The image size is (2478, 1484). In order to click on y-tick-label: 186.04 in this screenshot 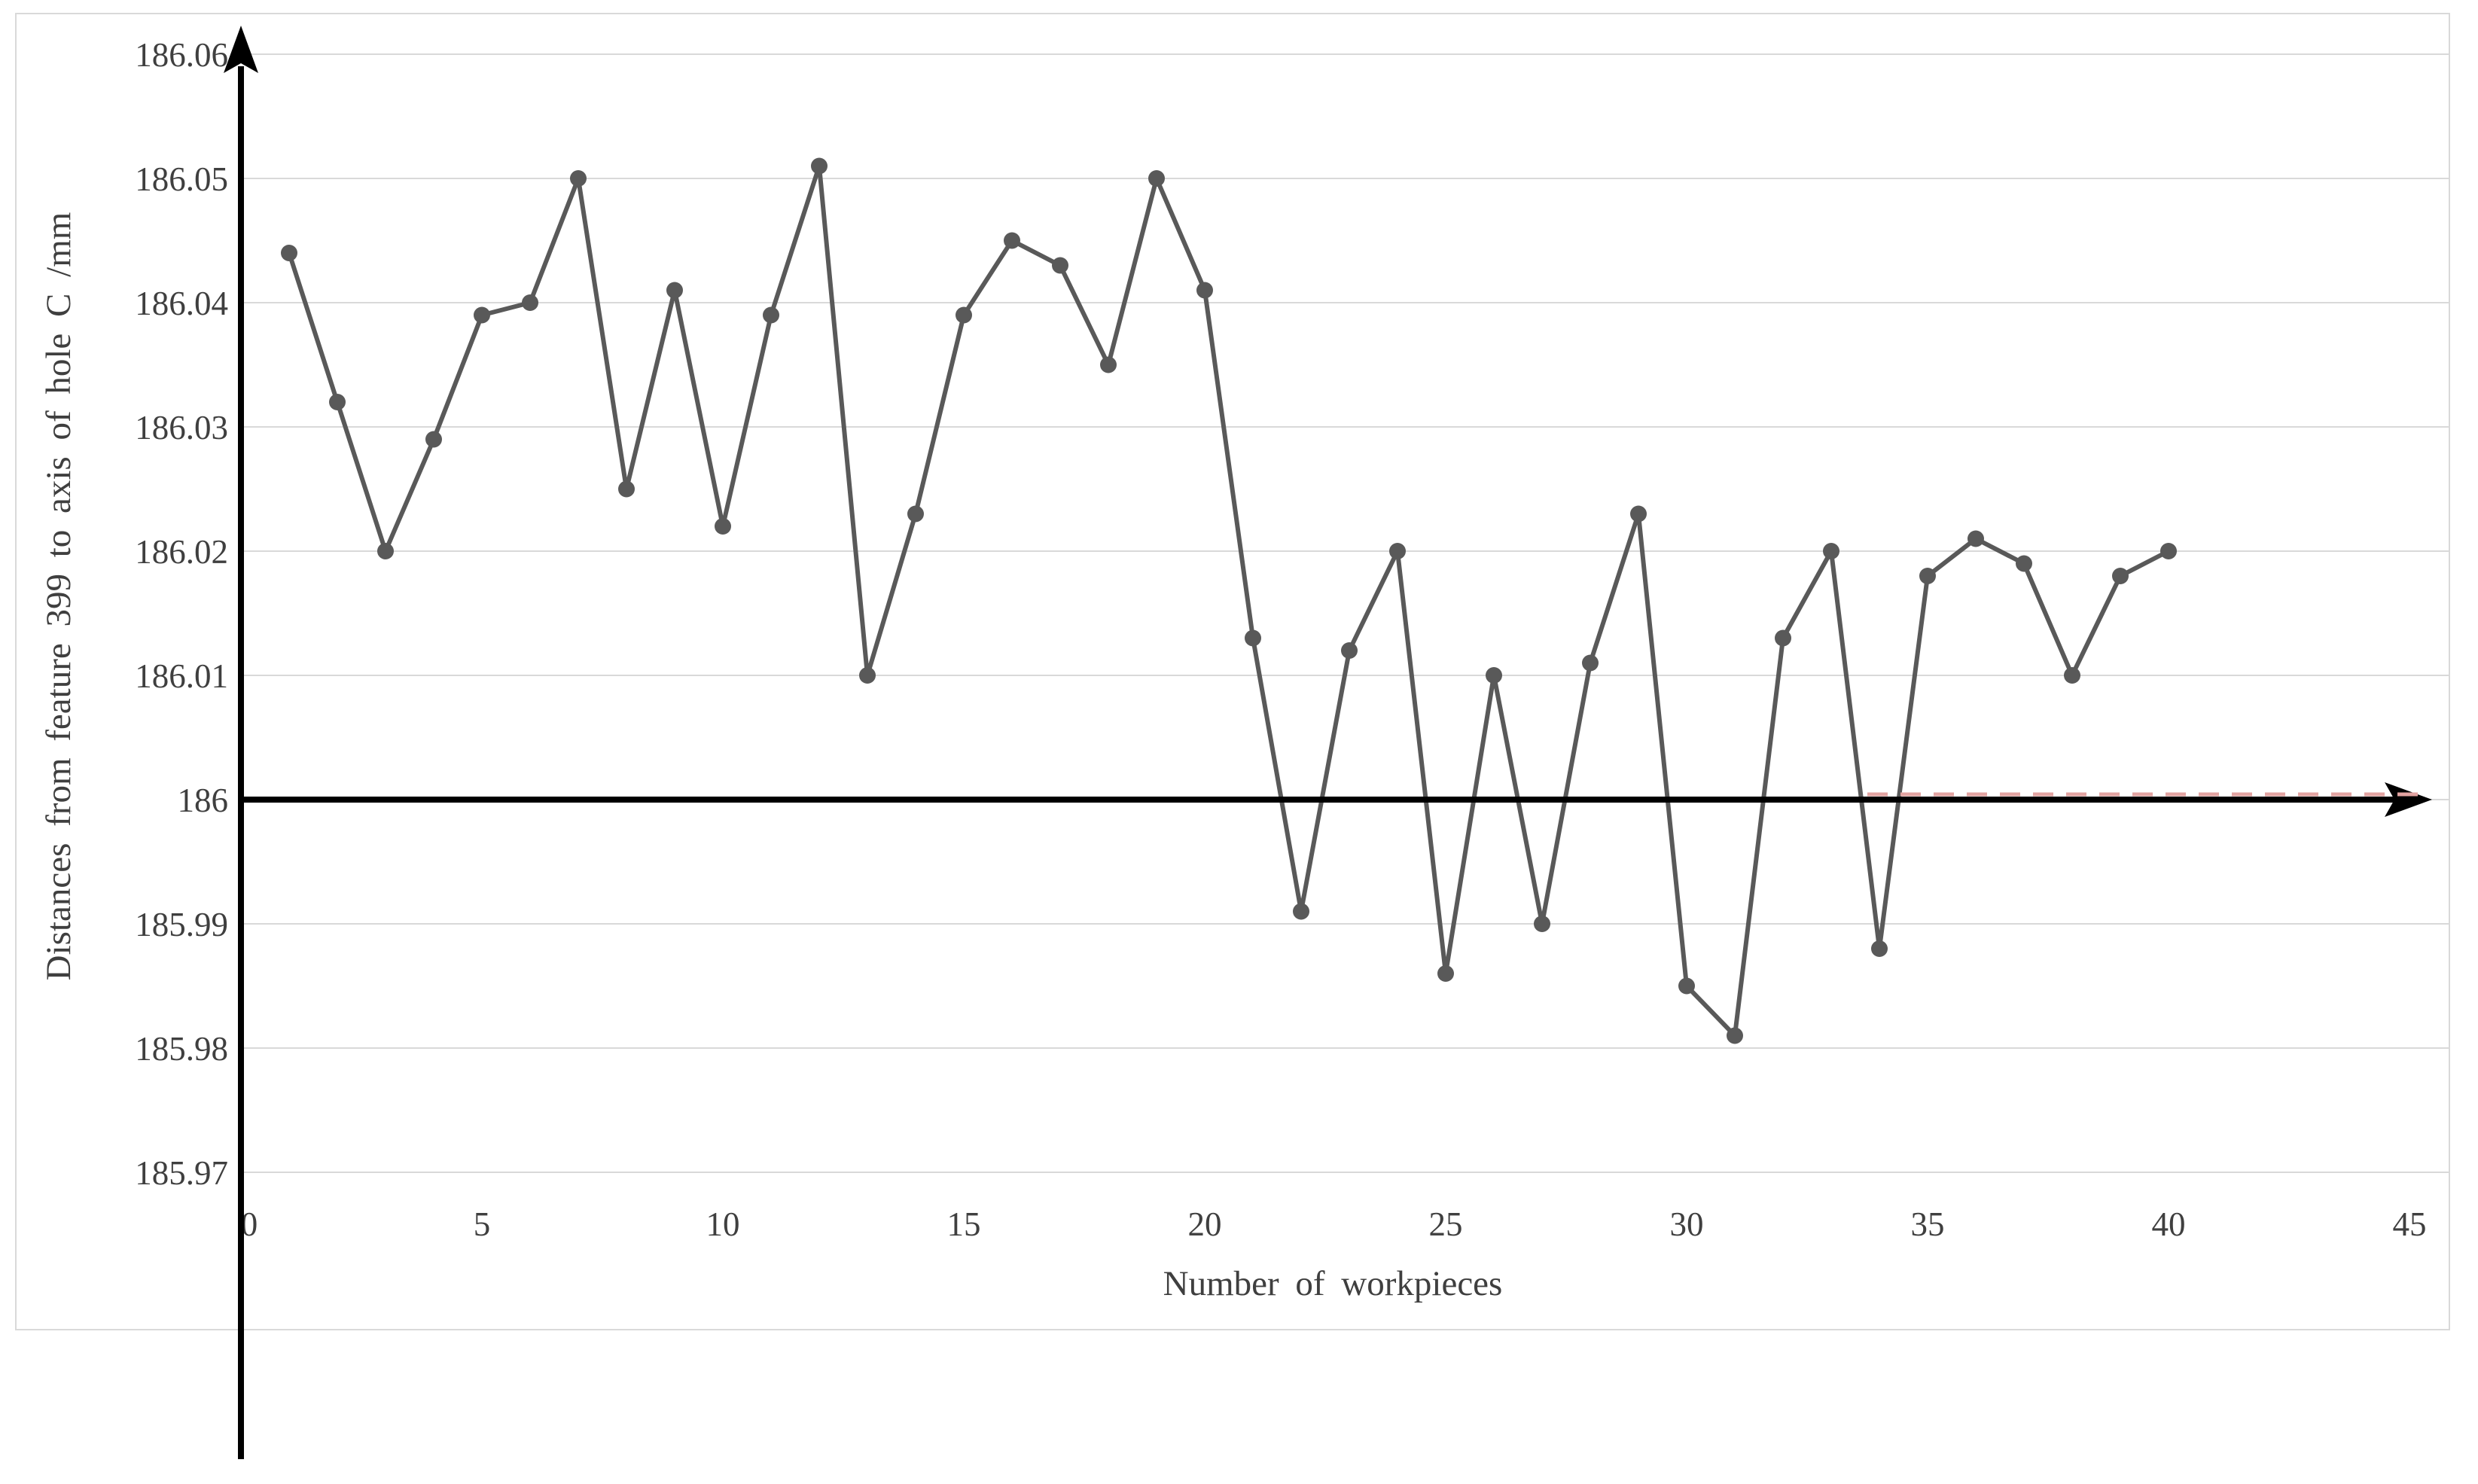, I will do `click(181, 303)`.